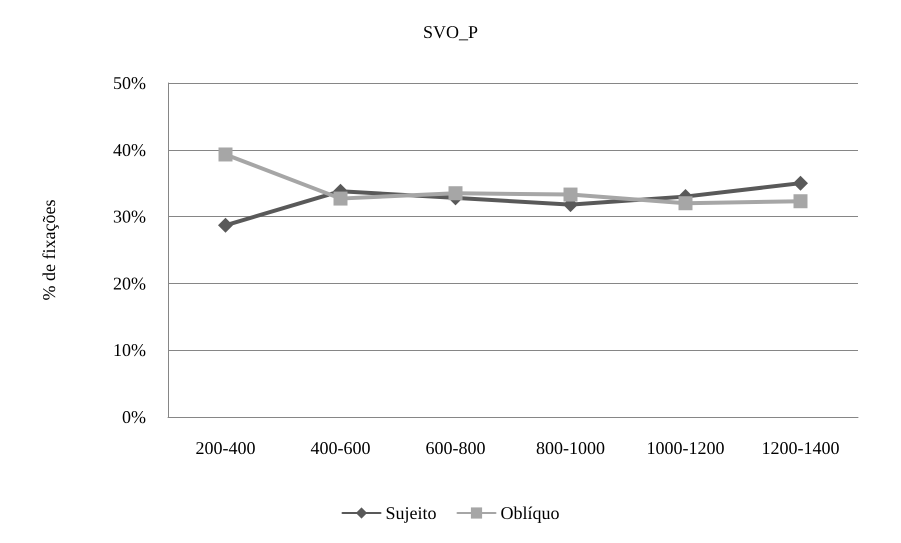 The width and height of the screenshot is (901, 543). I want to click on y-tick-label: 0%, so click(134, 417).